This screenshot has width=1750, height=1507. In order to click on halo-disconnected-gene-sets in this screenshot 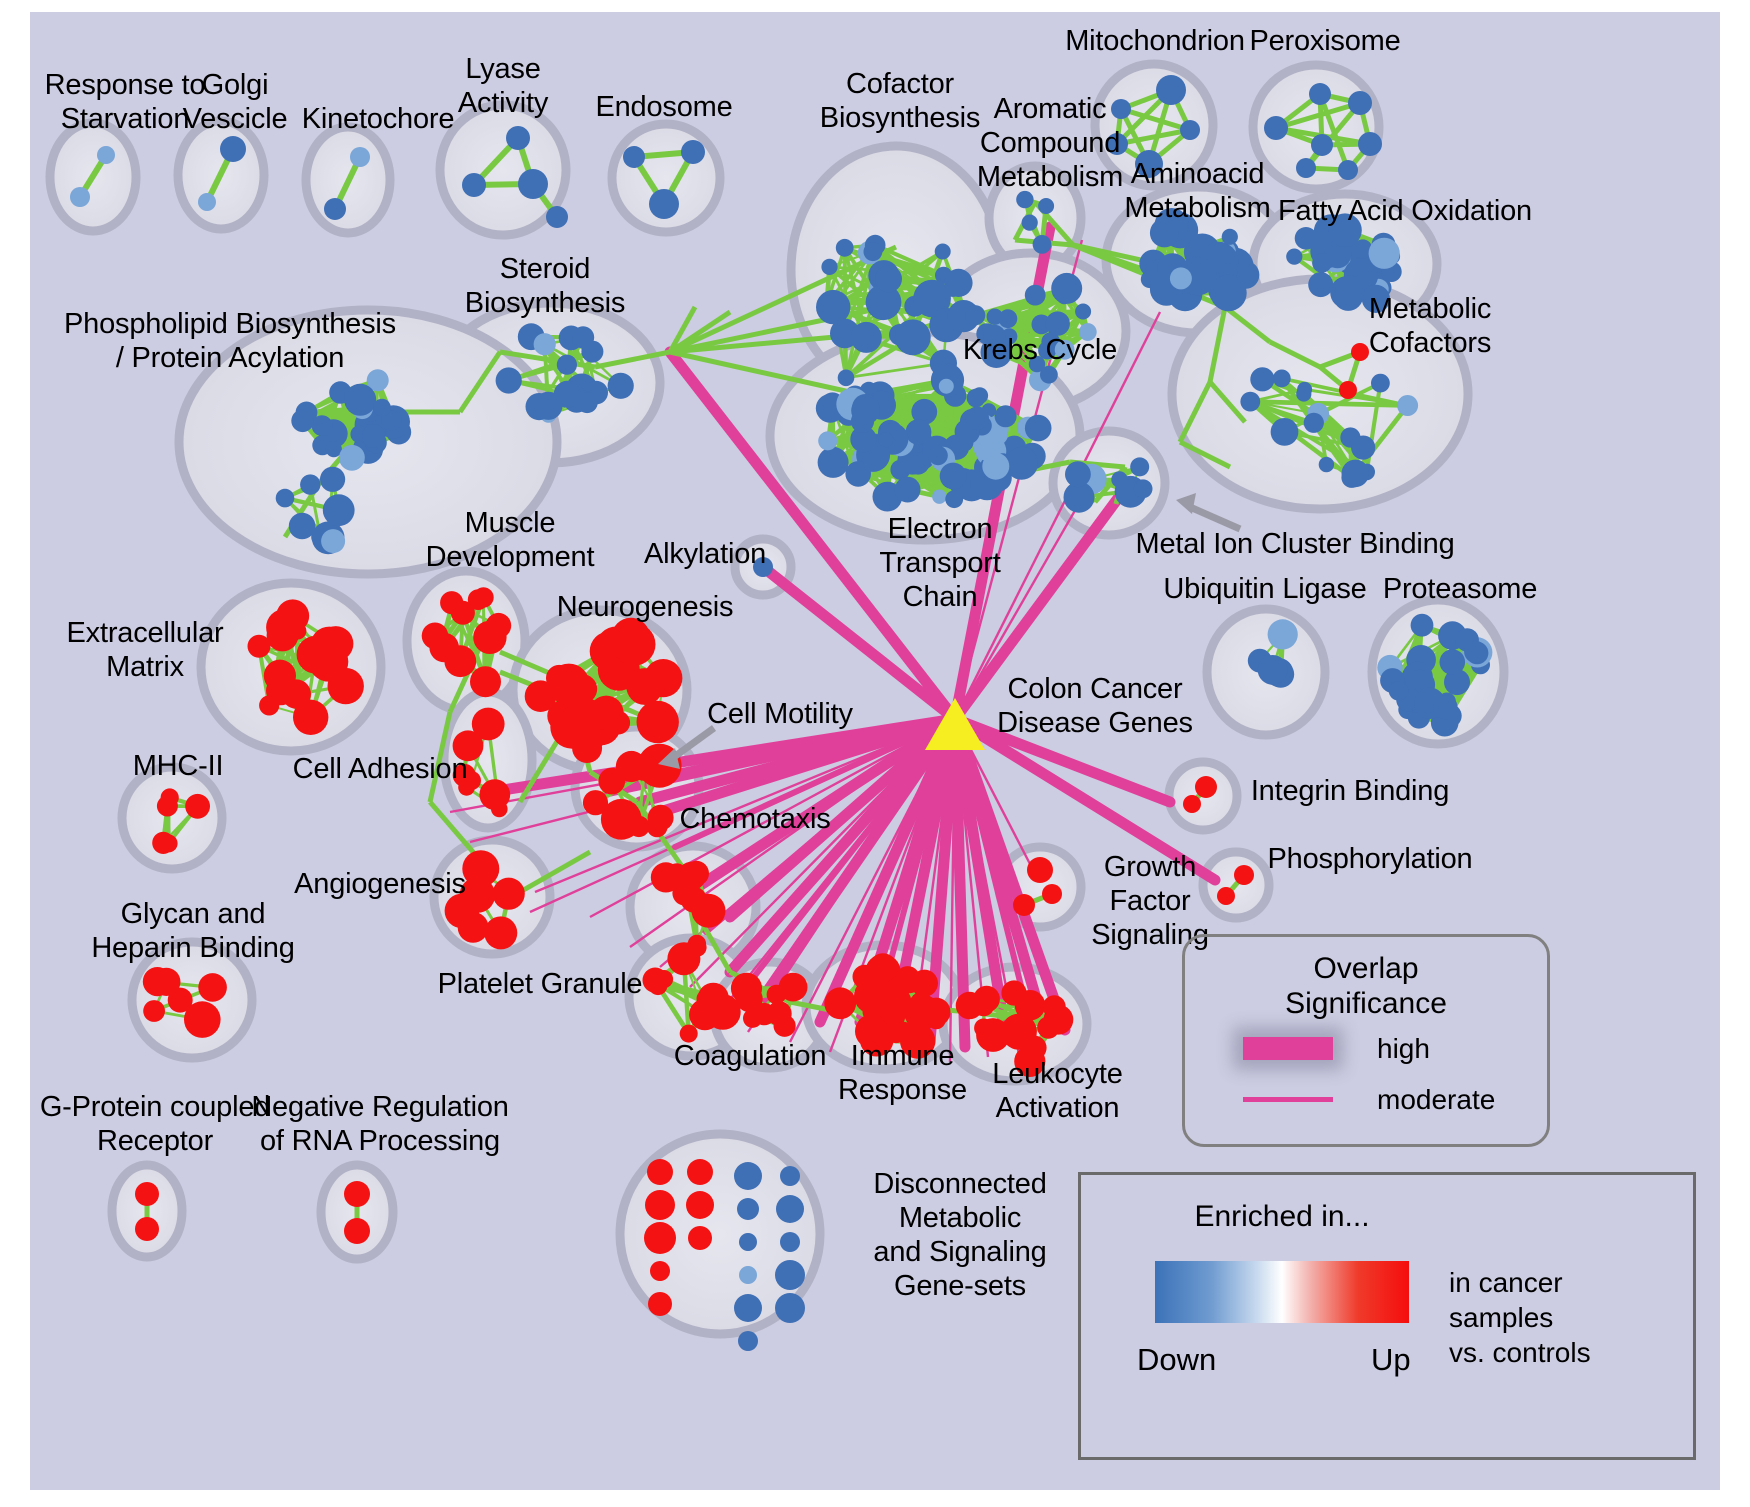, I will do `click(720, 1234)`.